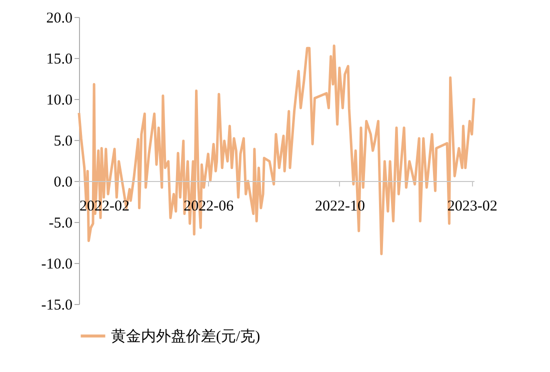  I want to click on y-tick-label: -15.0, so click(56, 306).